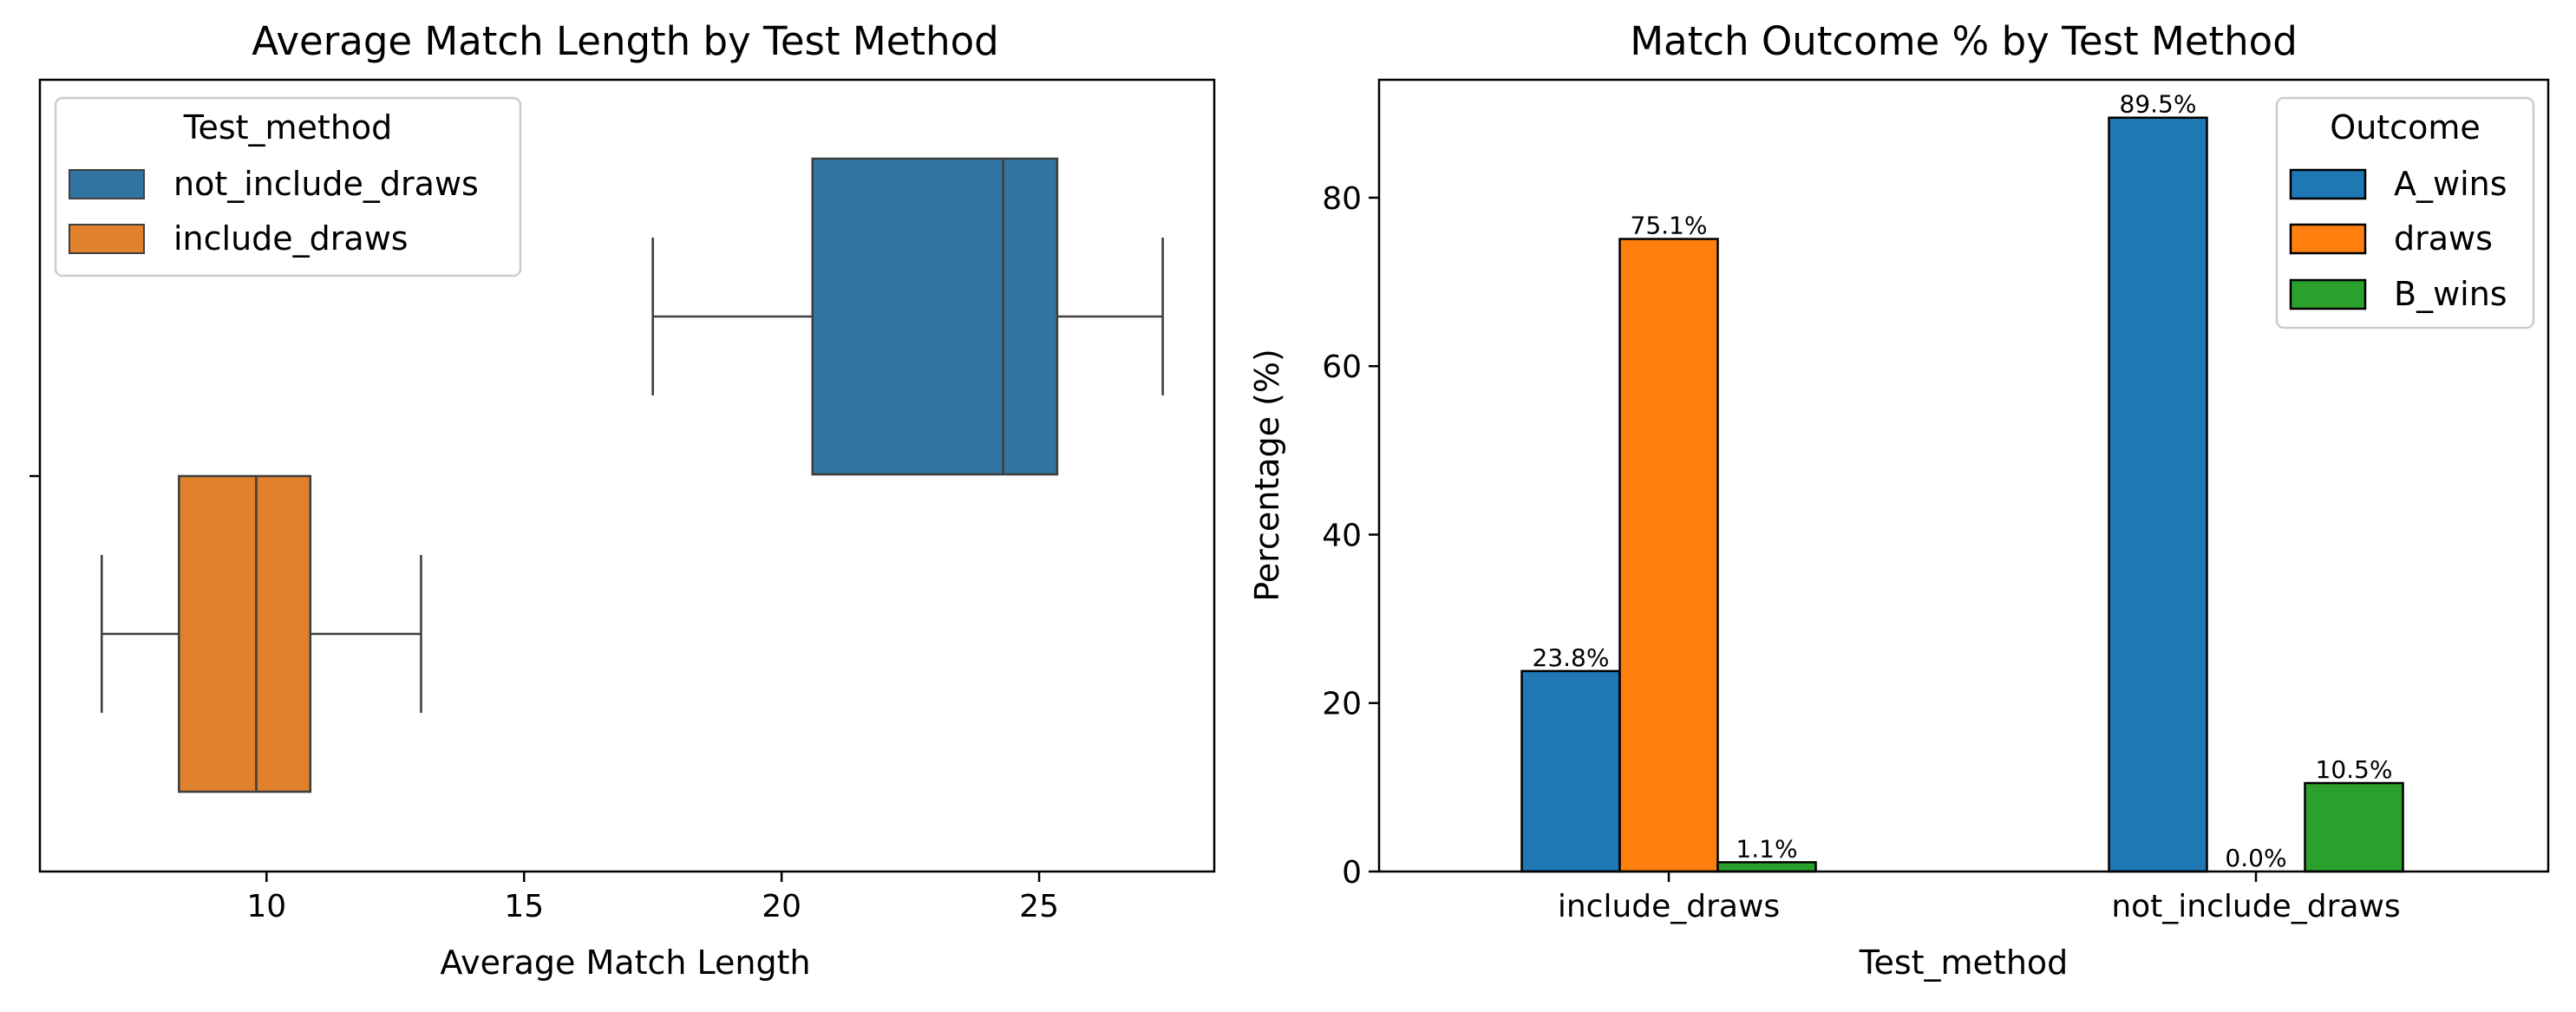  Describe the element at coordinates (2255, 858) in the screenshot. I see `bar-data-label: 0.0%` at that location.